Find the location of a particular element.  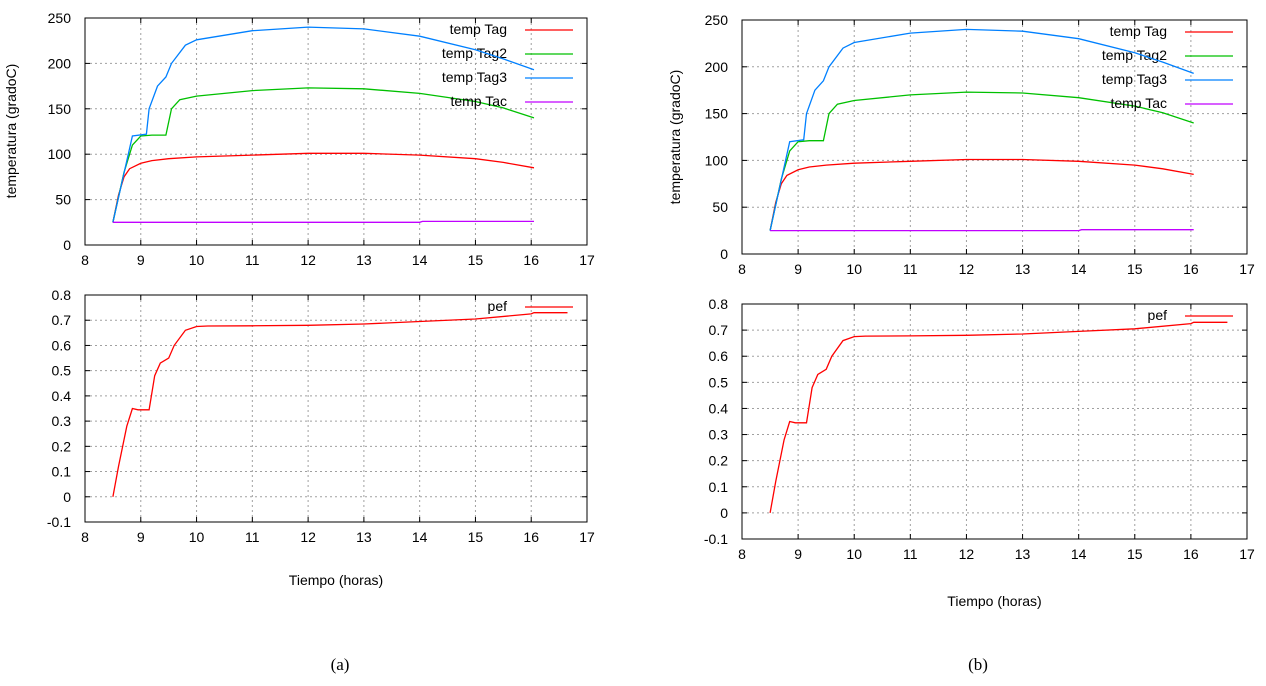

a-temperature-series-temp-tac is located at coordinates (323, 221).